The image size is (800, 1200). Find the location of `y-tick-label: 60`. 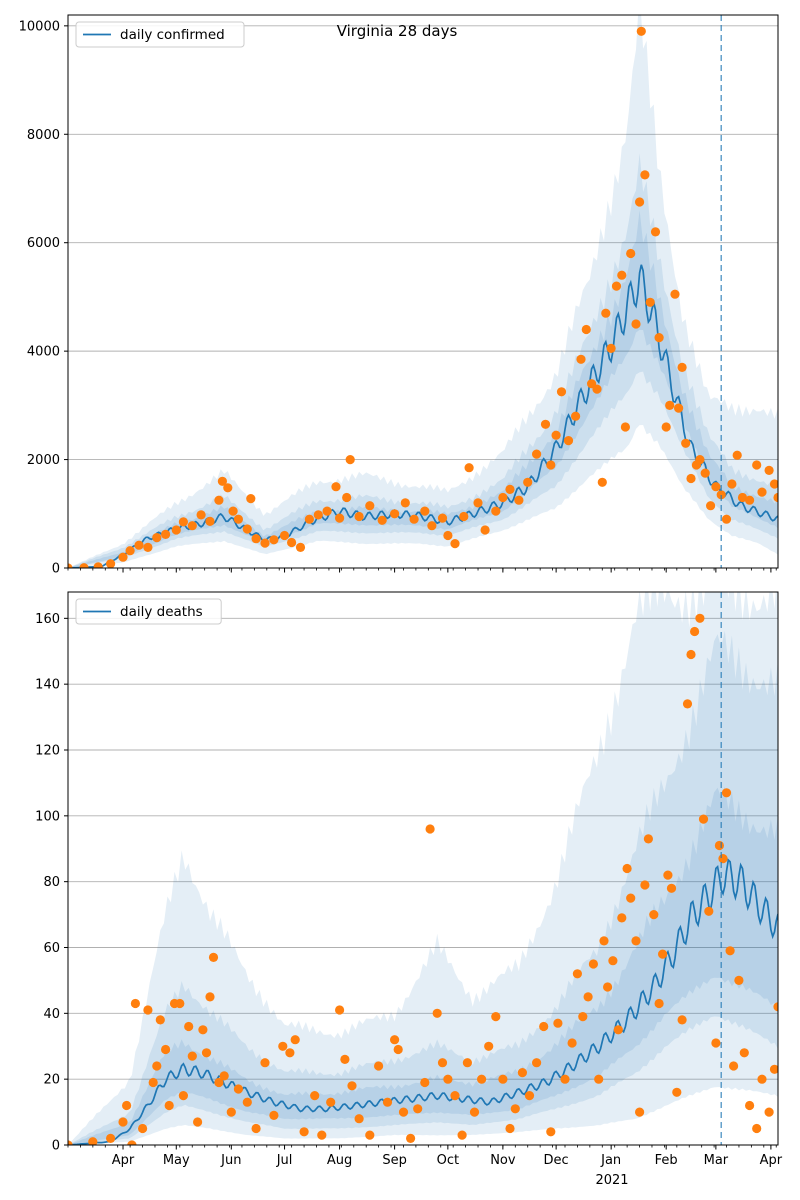

y-tick-label: 60 is located at coordinates (51, 948).